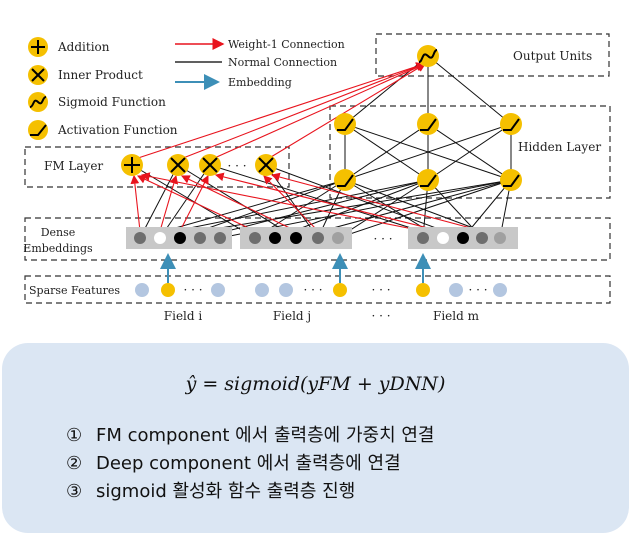 This screenshot has height=536, width=630. What do you see at coordinates (100, 75) in the screenshot?
I see `legend-inner-product-label: Inner Product` at bounding box center [100, 75].